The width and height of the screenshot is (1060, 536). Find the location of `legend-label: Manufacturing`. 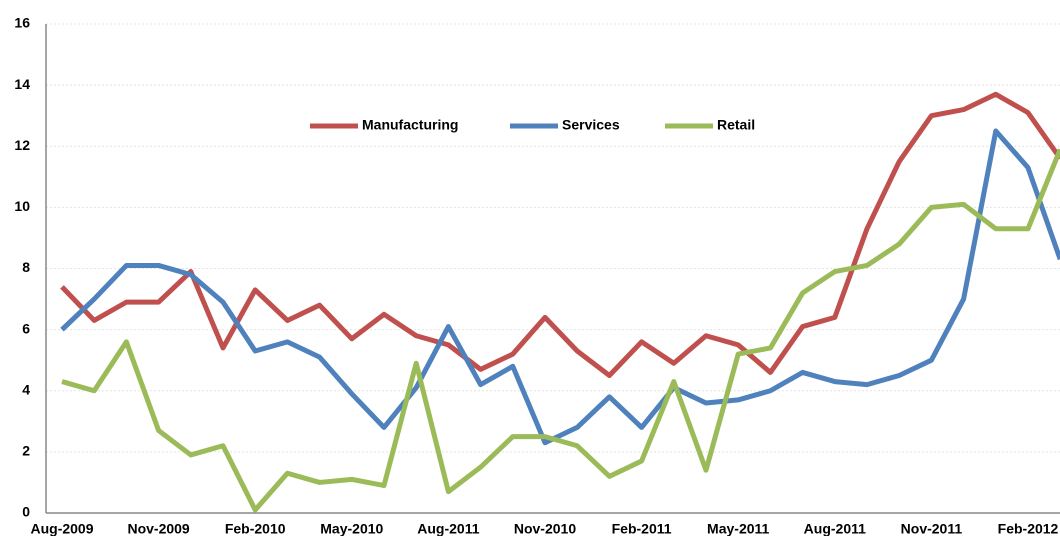

legend-label: Manufacturing is located at coordinates (410, 125).